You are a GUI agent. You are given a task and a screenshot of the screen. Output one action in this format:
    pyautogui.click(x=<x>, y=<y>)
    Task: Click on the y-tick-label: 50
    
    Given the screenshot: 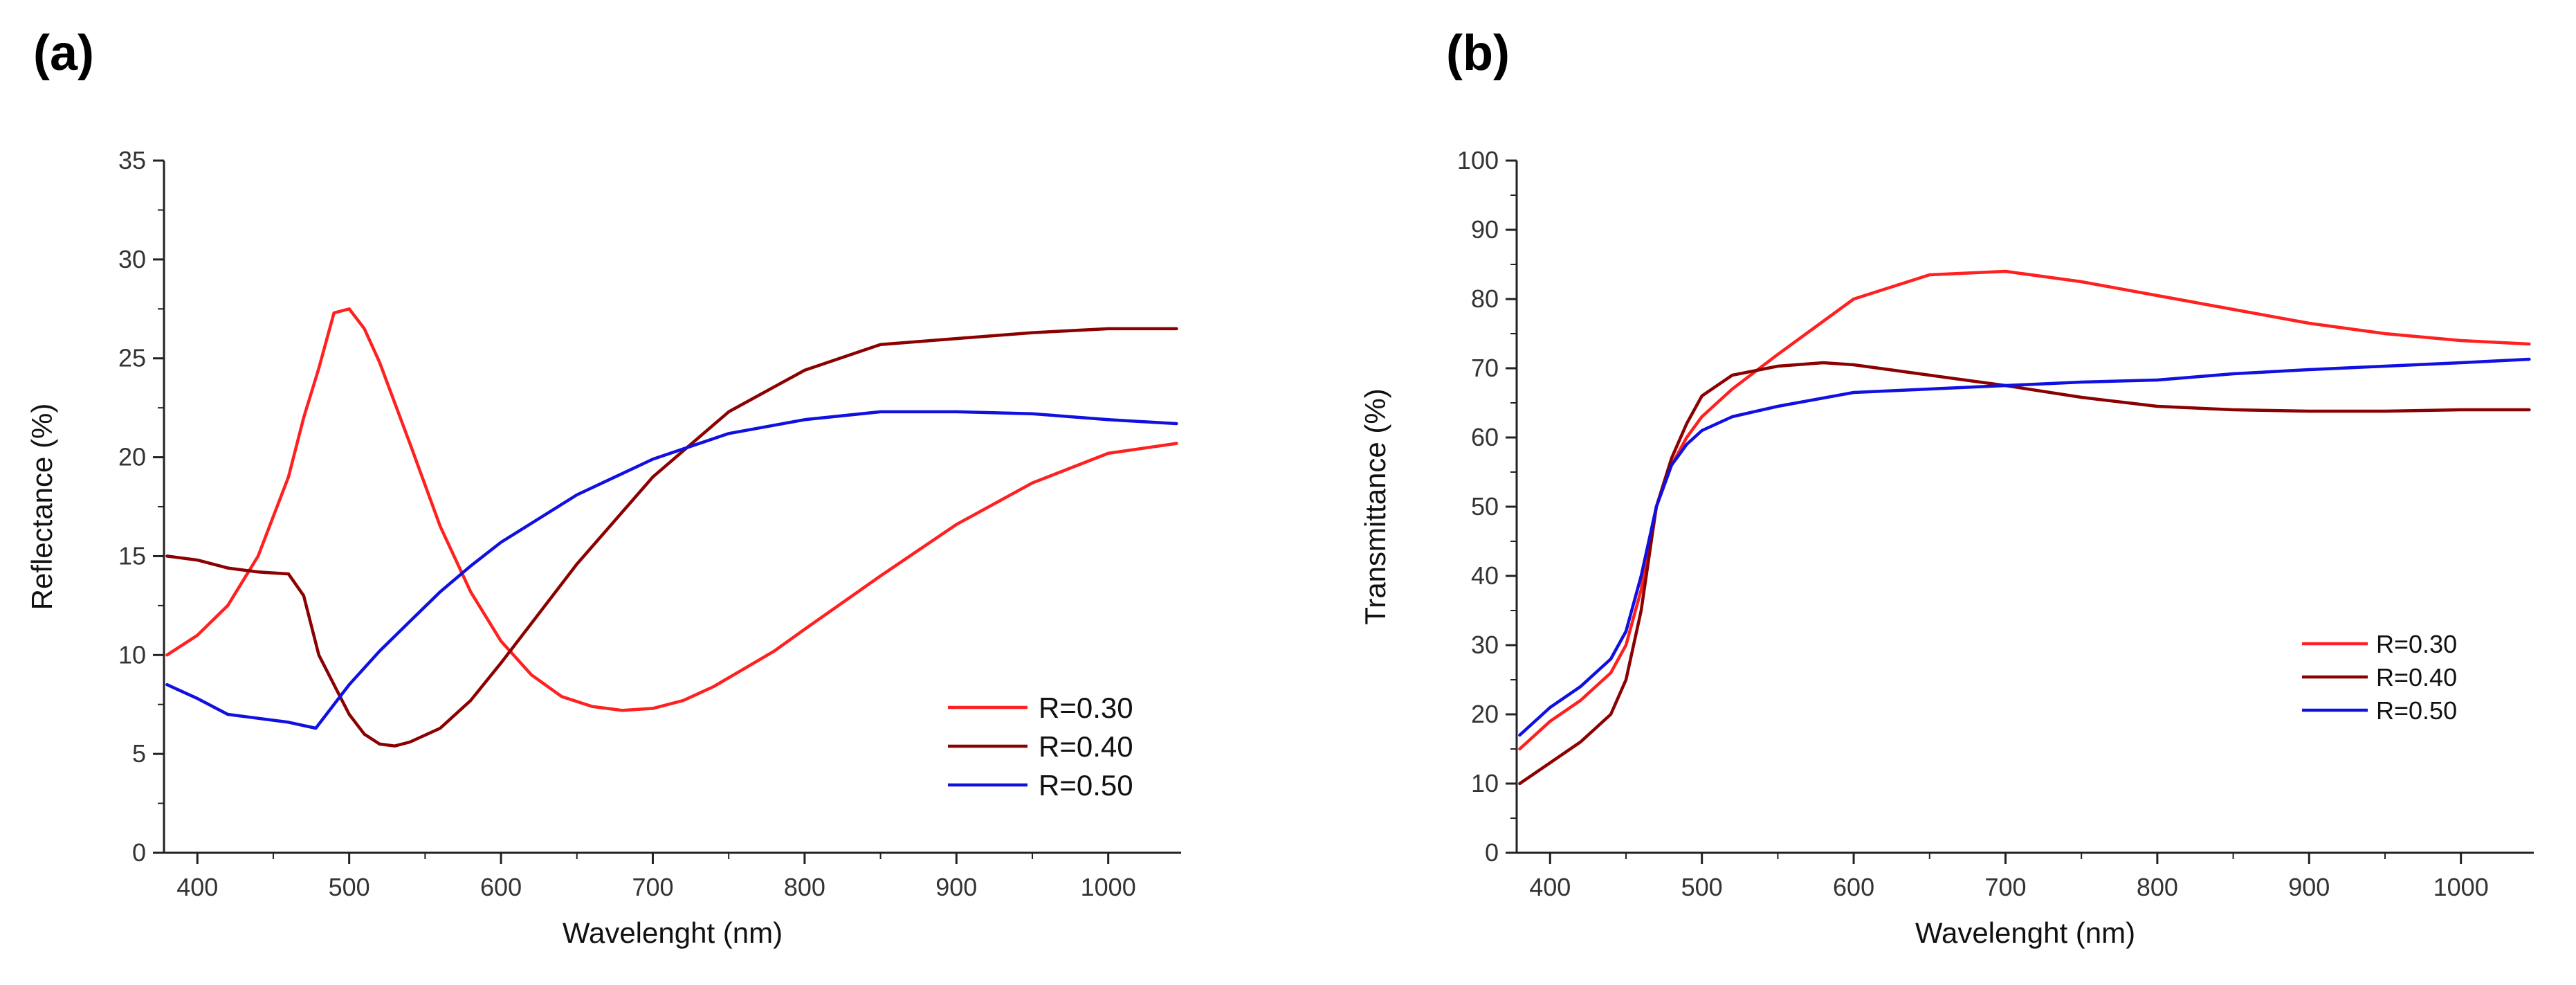 What is the action you would take?
    pyautogui.click(x=1485, y=506)
    